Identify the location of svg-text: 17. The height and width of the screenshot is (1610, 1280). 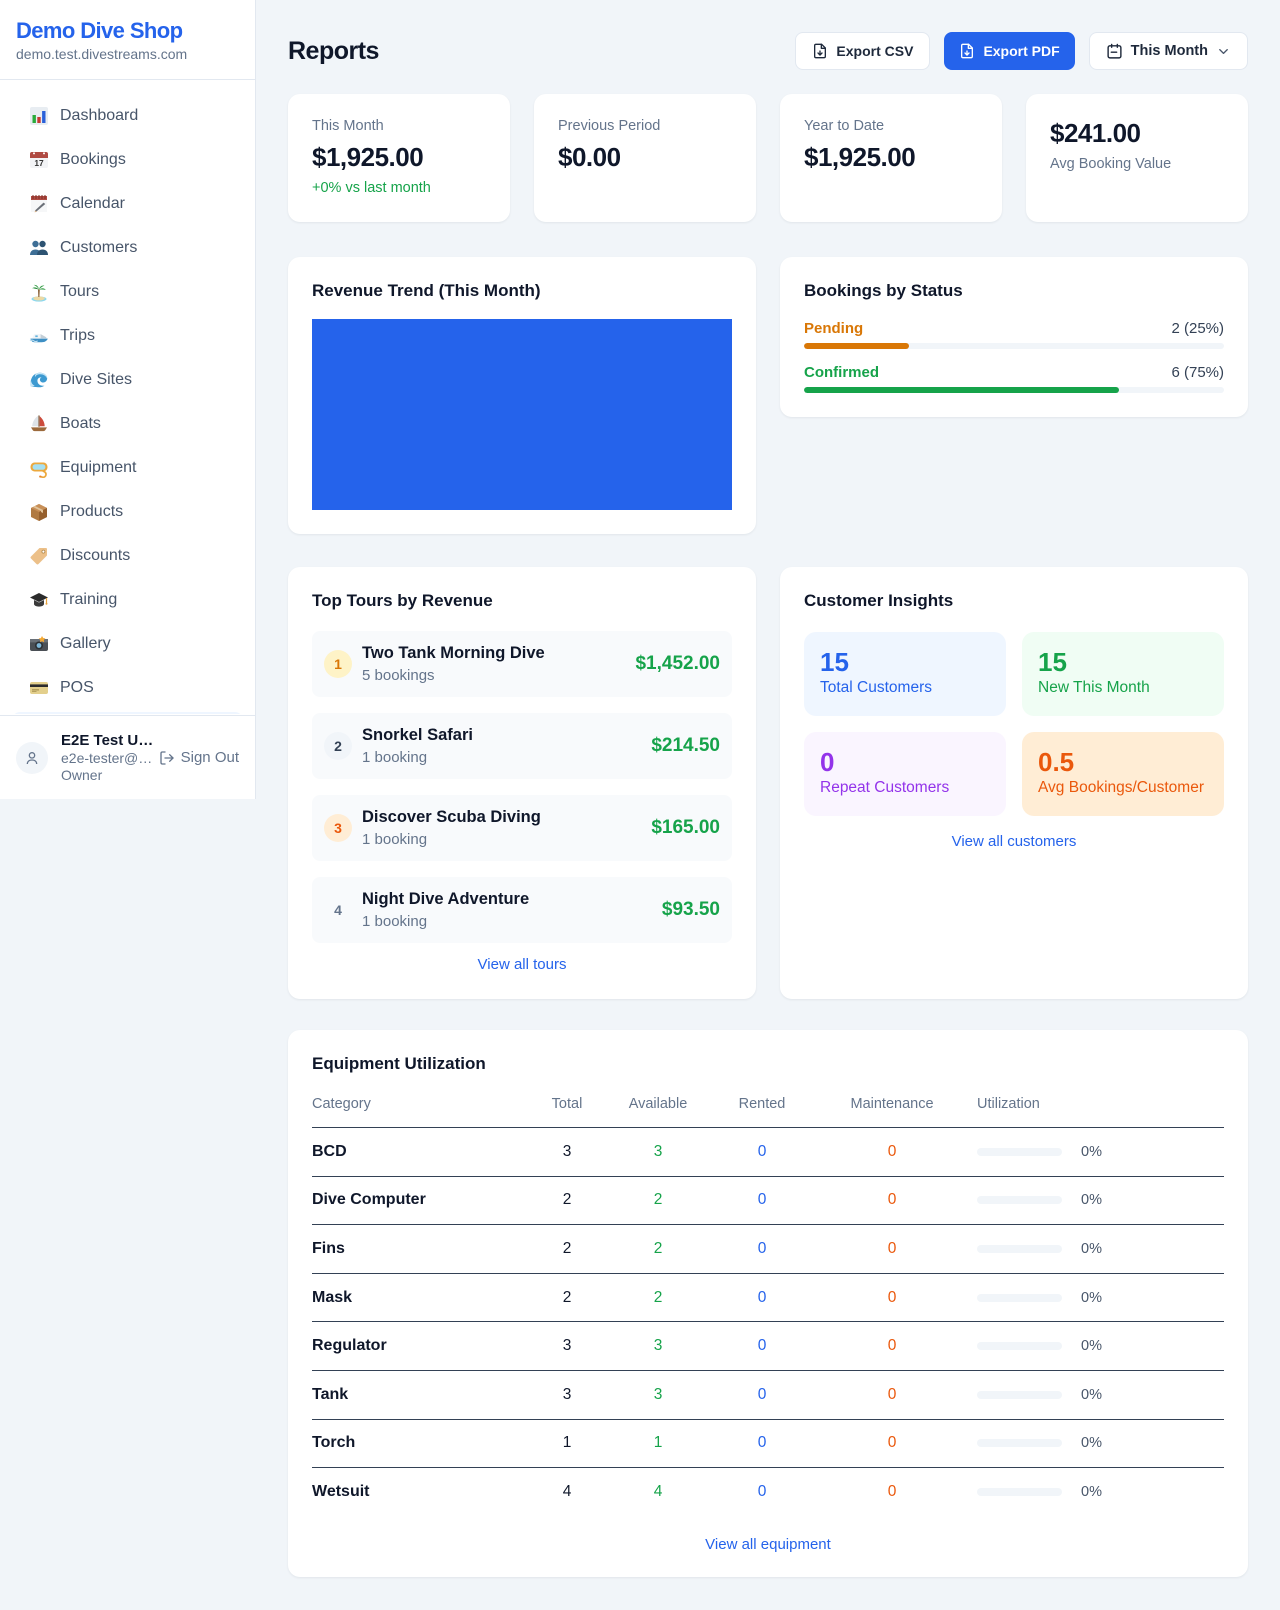
(39, 163).